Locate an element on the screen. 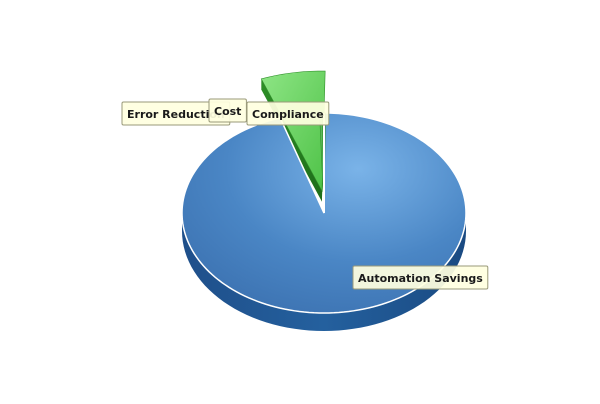 Image resolution: width=600 pixels, height=404 pixels. slice-label-text: Cost is located at coordinates (227, 111).